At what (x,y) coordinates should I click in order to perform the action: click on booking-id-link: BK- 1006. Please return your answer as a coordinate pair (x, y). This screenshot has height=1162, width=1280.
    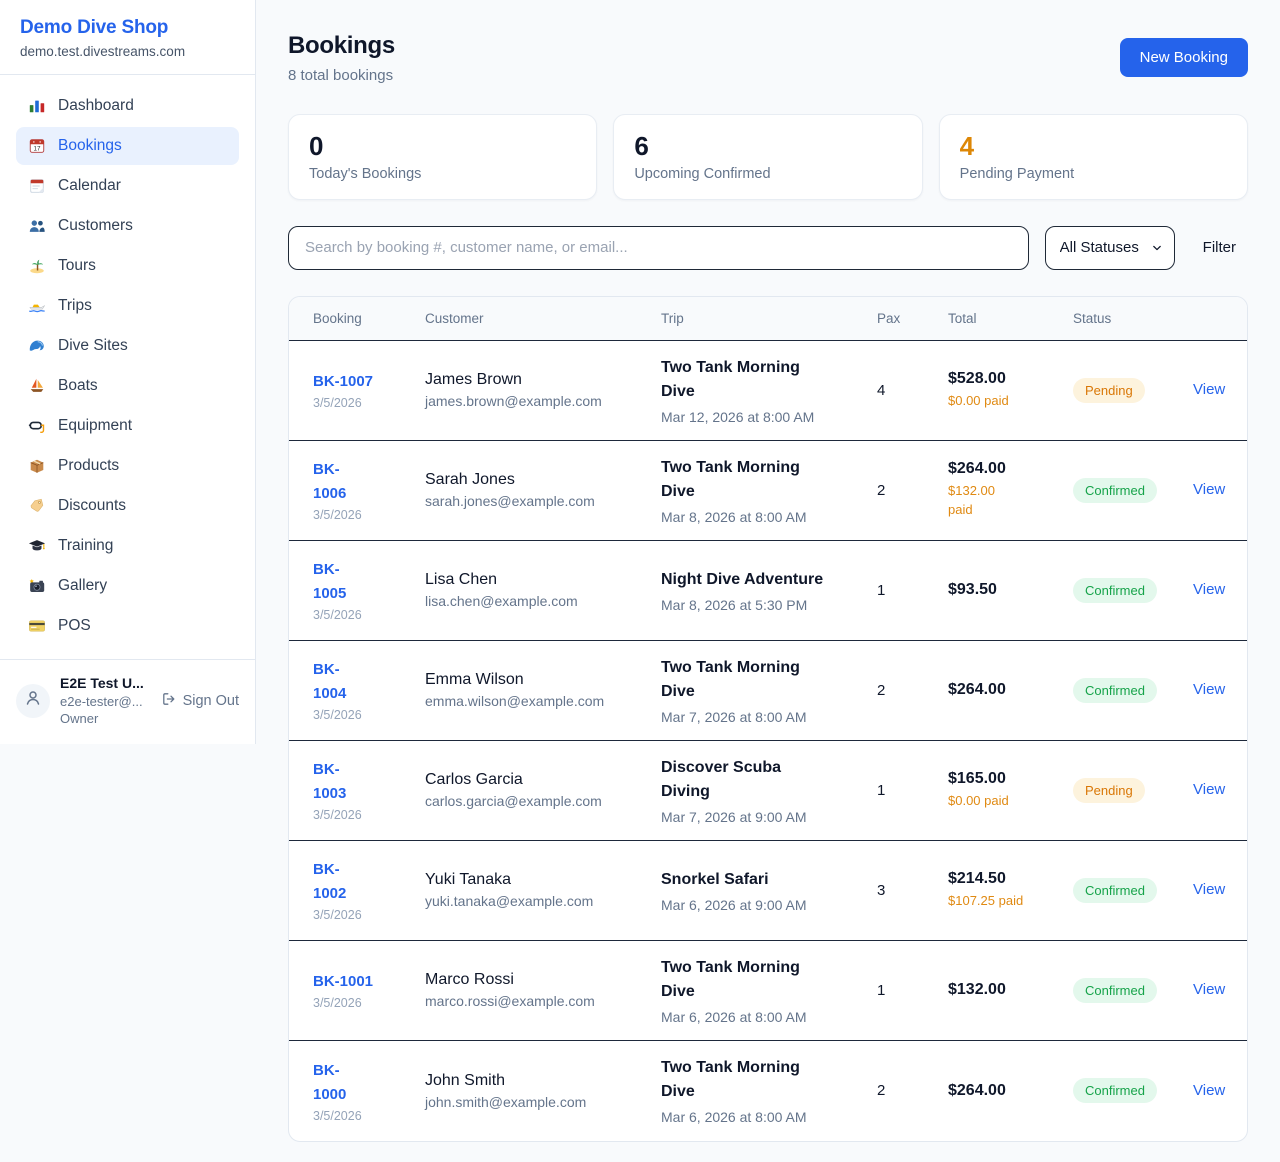
    Looking at the image, I should click on (330, 482).